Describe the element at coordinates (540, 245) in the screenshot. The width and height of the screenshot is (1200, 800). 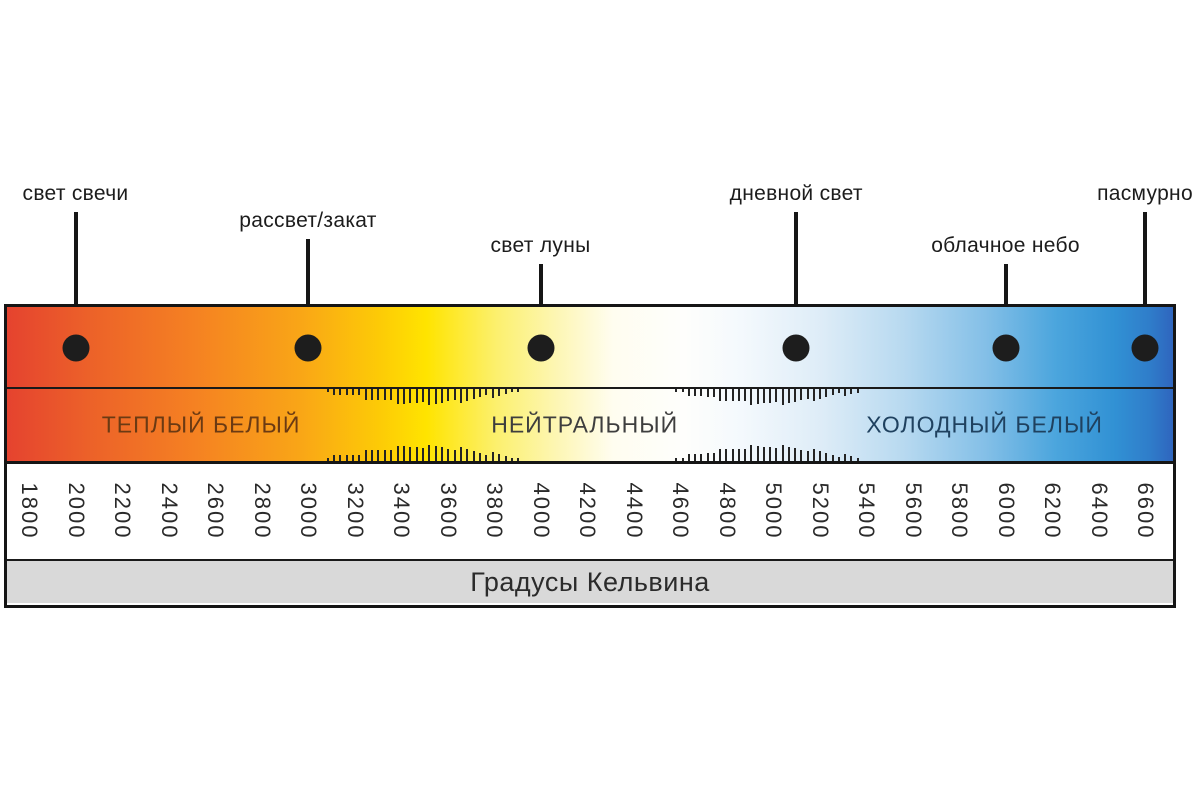
I see `annotation-label-2: свет луны` at that location.